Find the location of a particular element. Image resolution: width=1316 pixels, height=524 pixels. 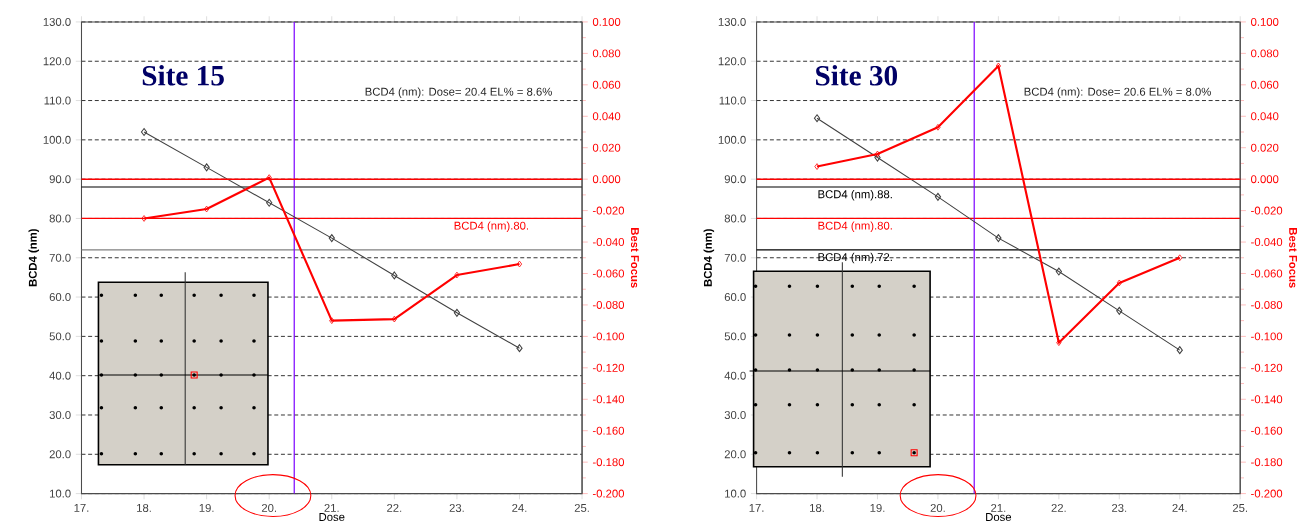

annotation: BCD4 (nm): Dose= 20.6 EL% = 8.0% is located at coordinates (1117, 93).